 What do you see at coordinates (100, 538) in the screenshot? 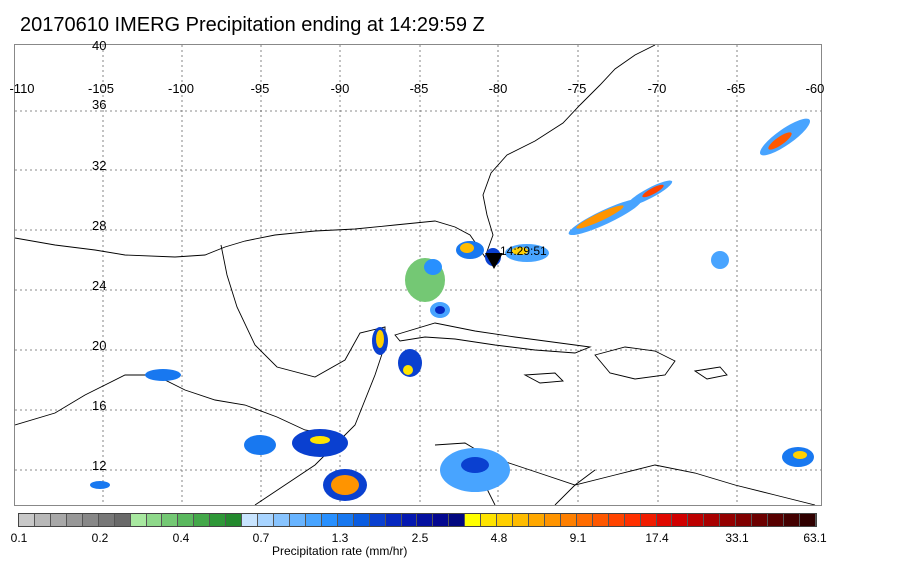
I see `colorbar-tick: 0.2` at bounding box center [100, 538].